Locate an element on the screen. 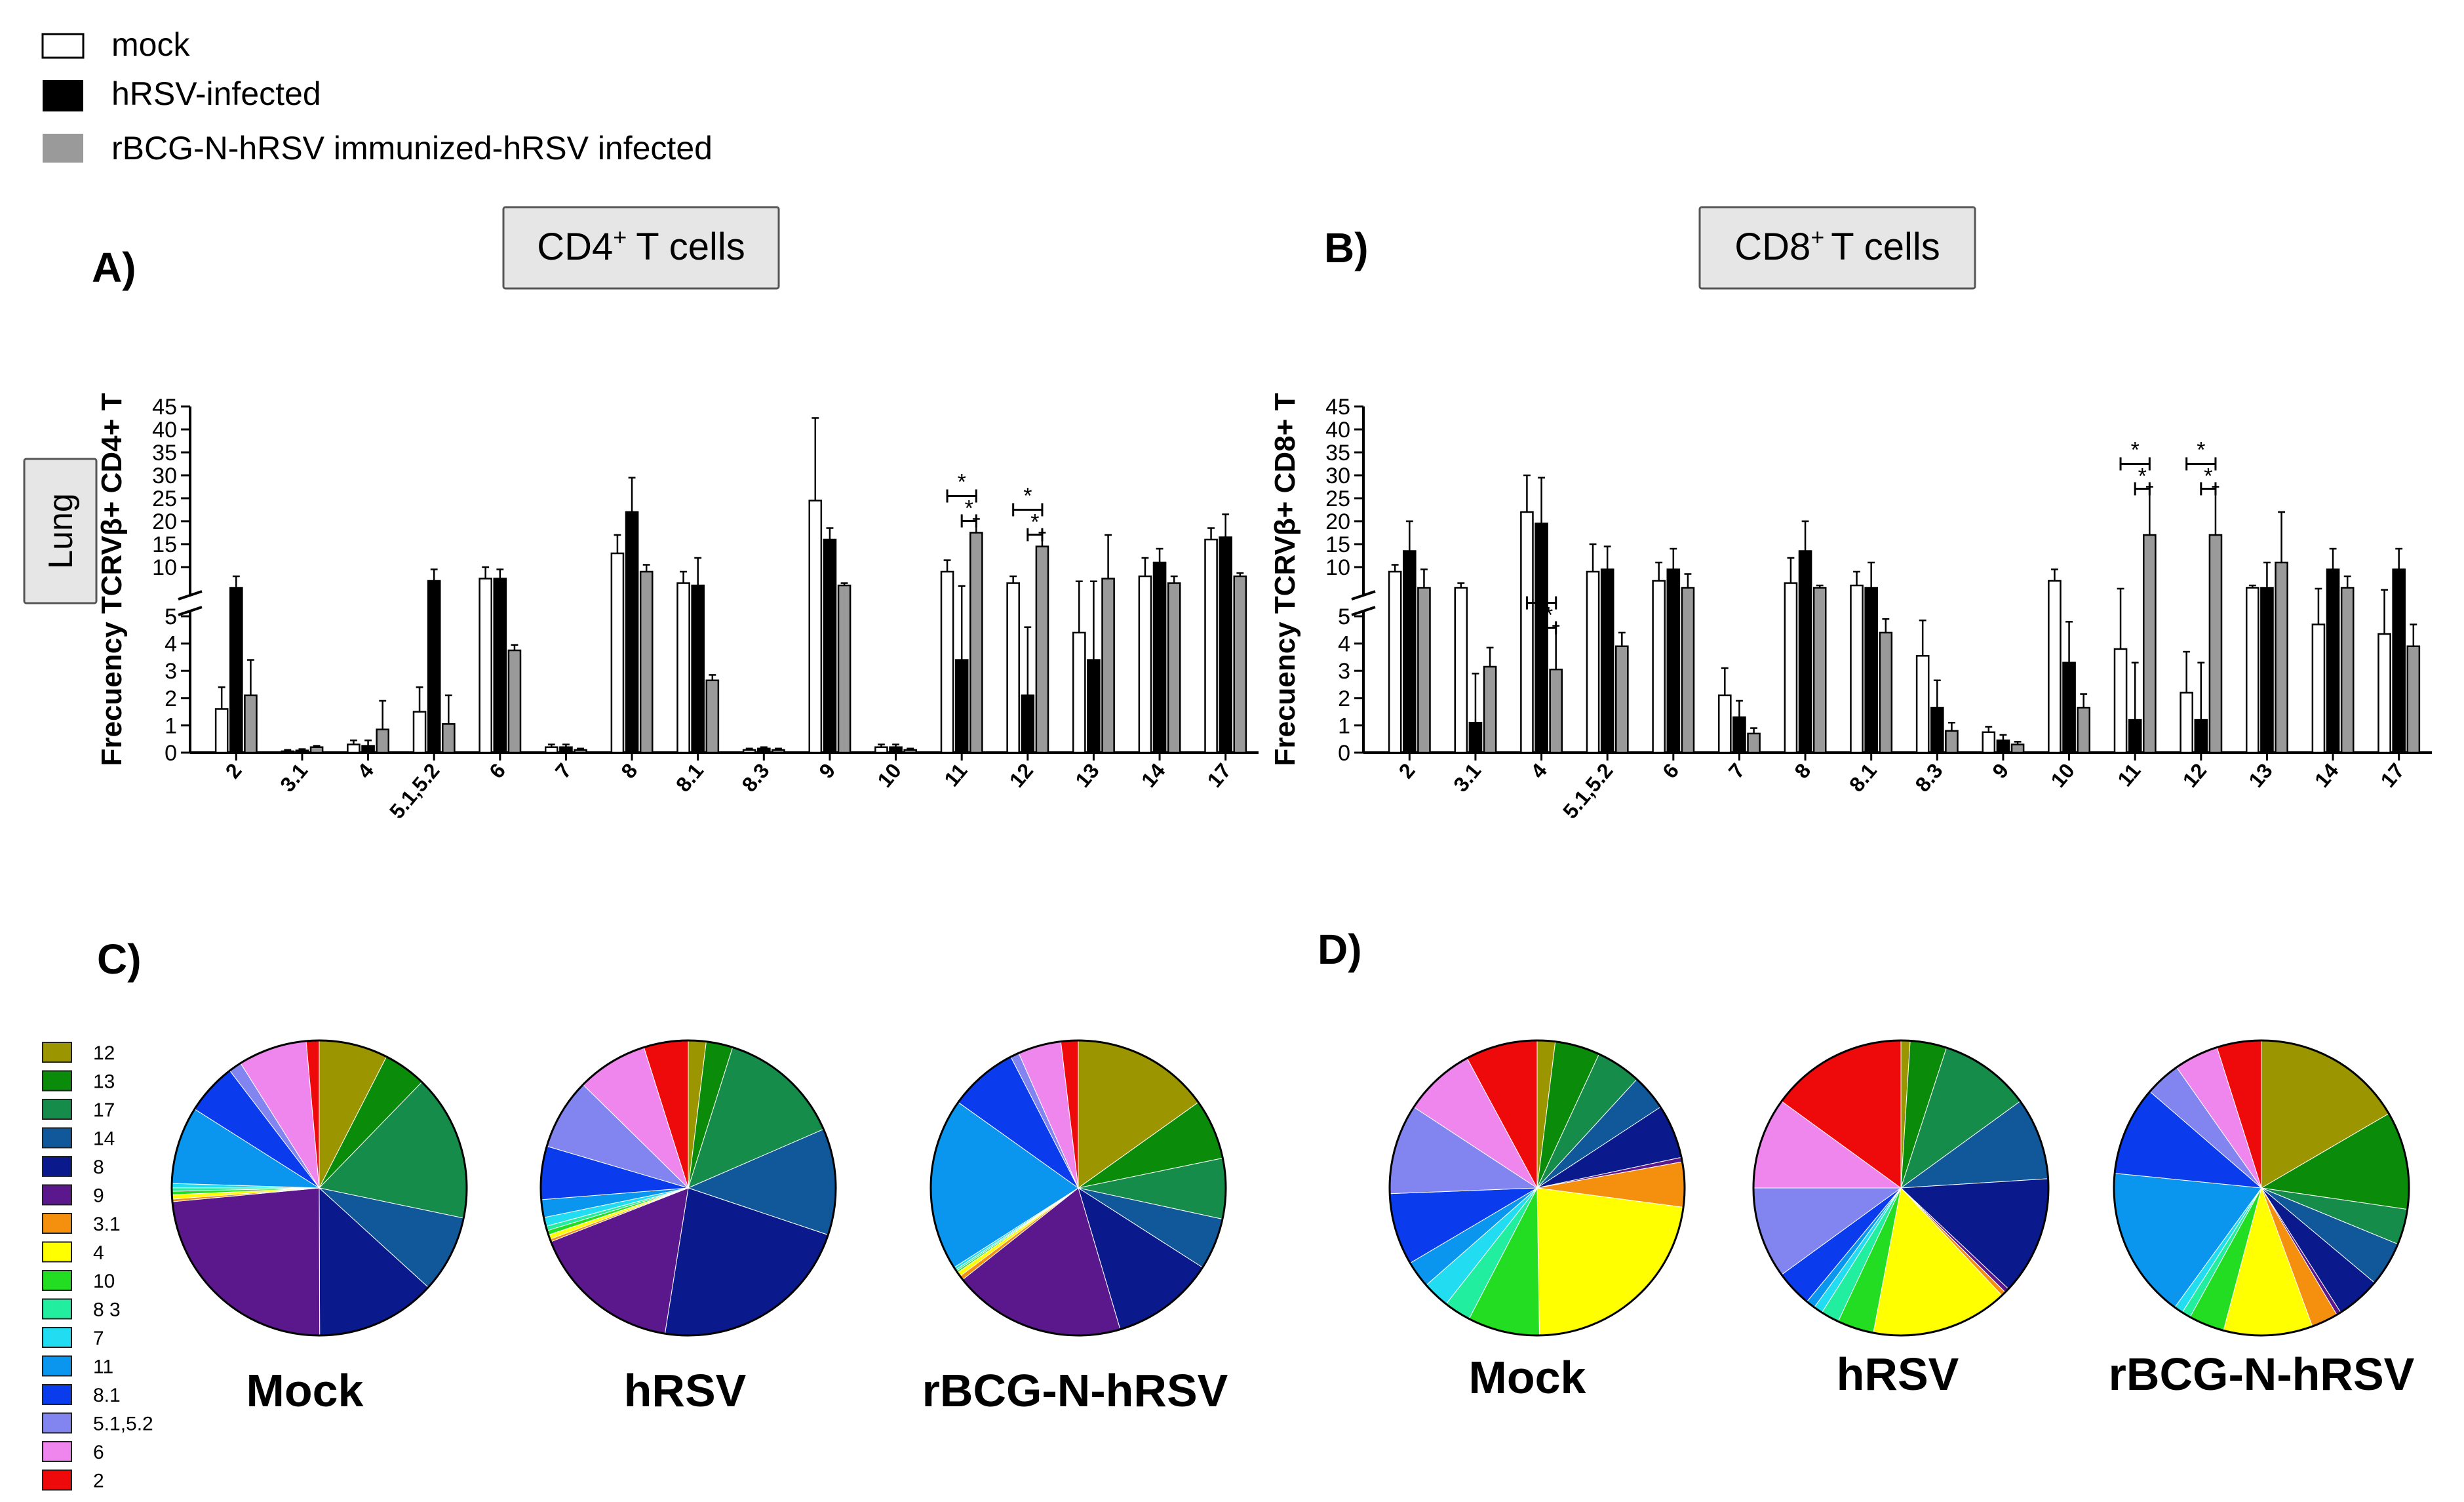  y-tick-label: 35 is located at coordinates (1337, 453).